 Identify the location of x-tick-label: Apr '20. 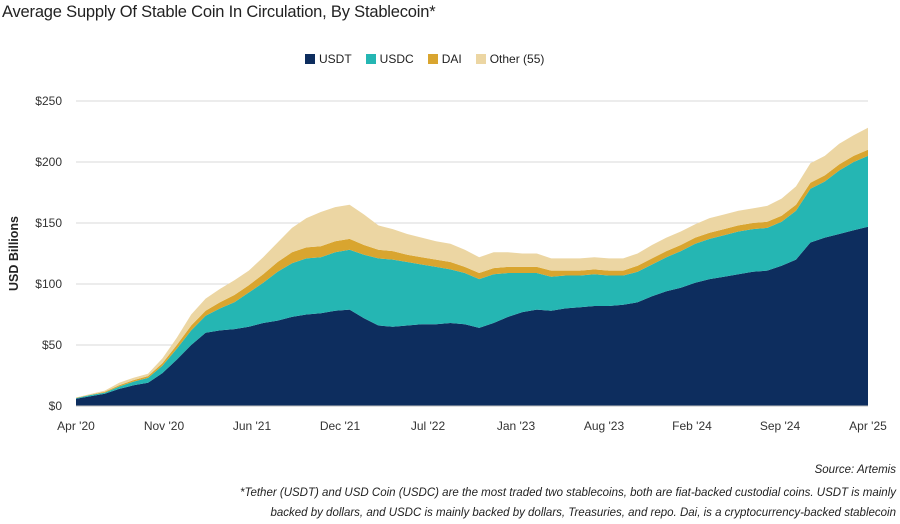
(76, 426).